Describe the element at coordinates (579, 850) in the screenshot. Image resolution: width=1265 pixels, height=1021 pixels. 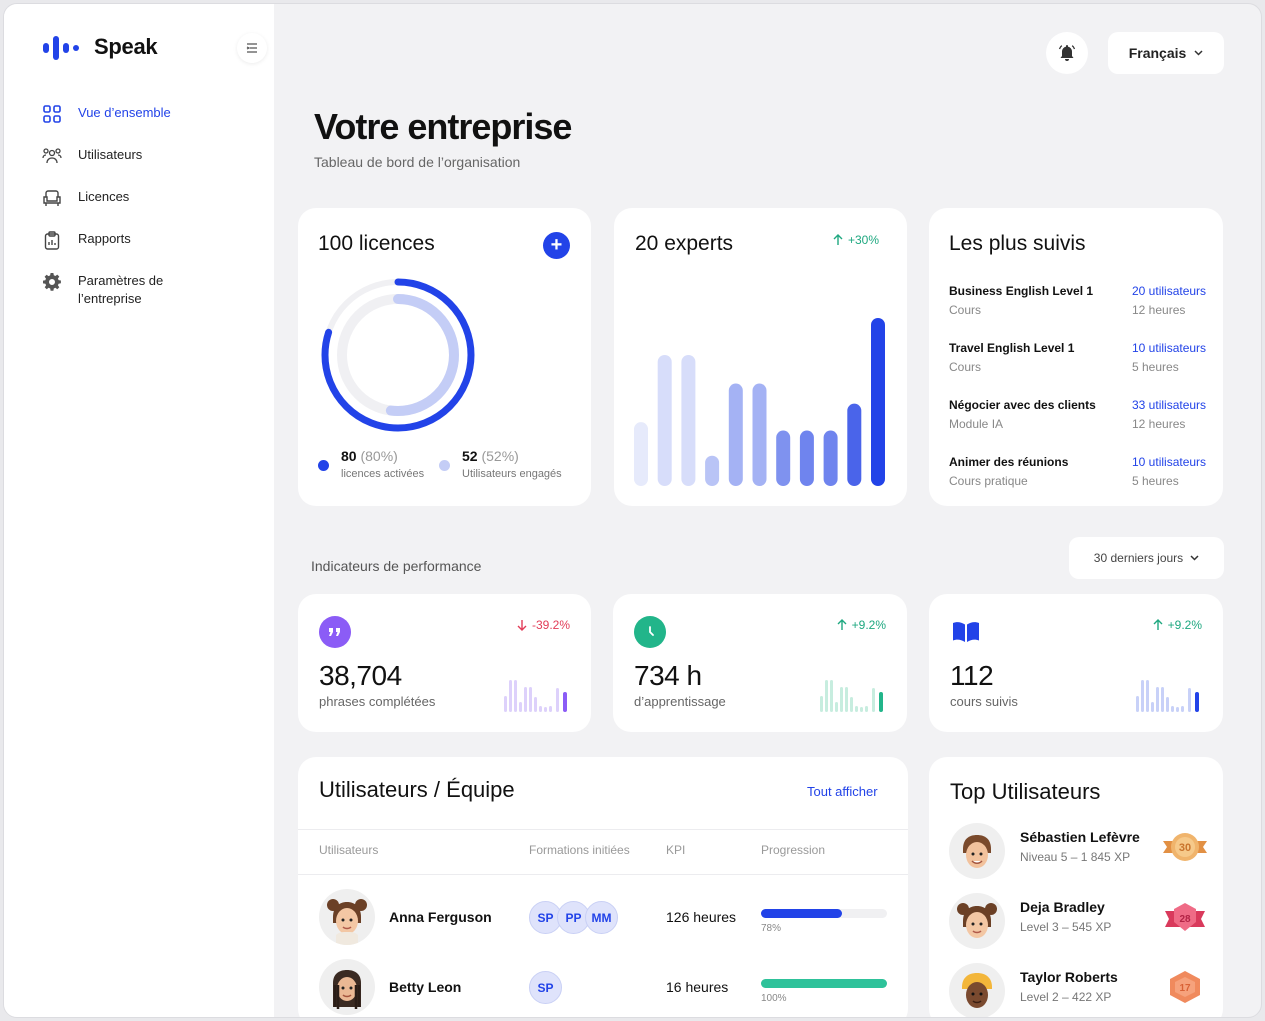
I see `column-header-trainings: Formations initiées` at that location.